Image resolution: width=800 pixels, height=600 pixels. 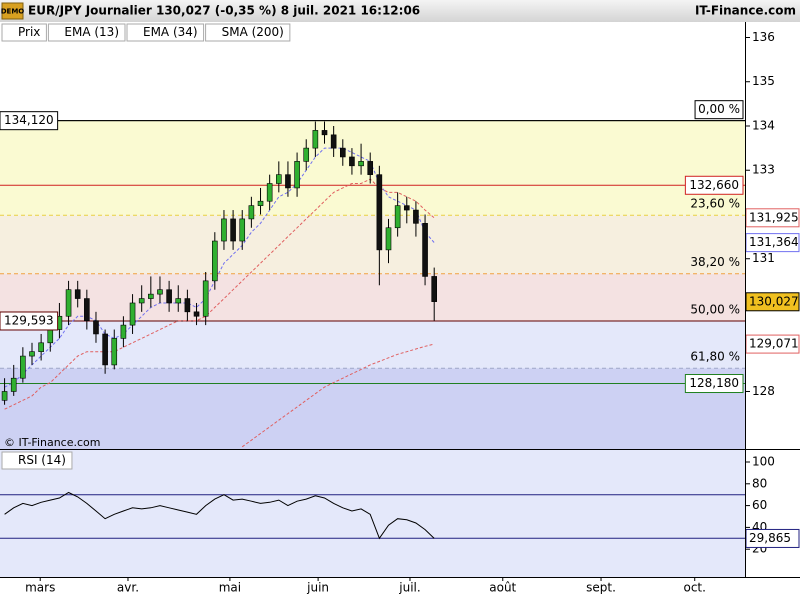 I want to click on badge-box, so click(x=12, y=11).